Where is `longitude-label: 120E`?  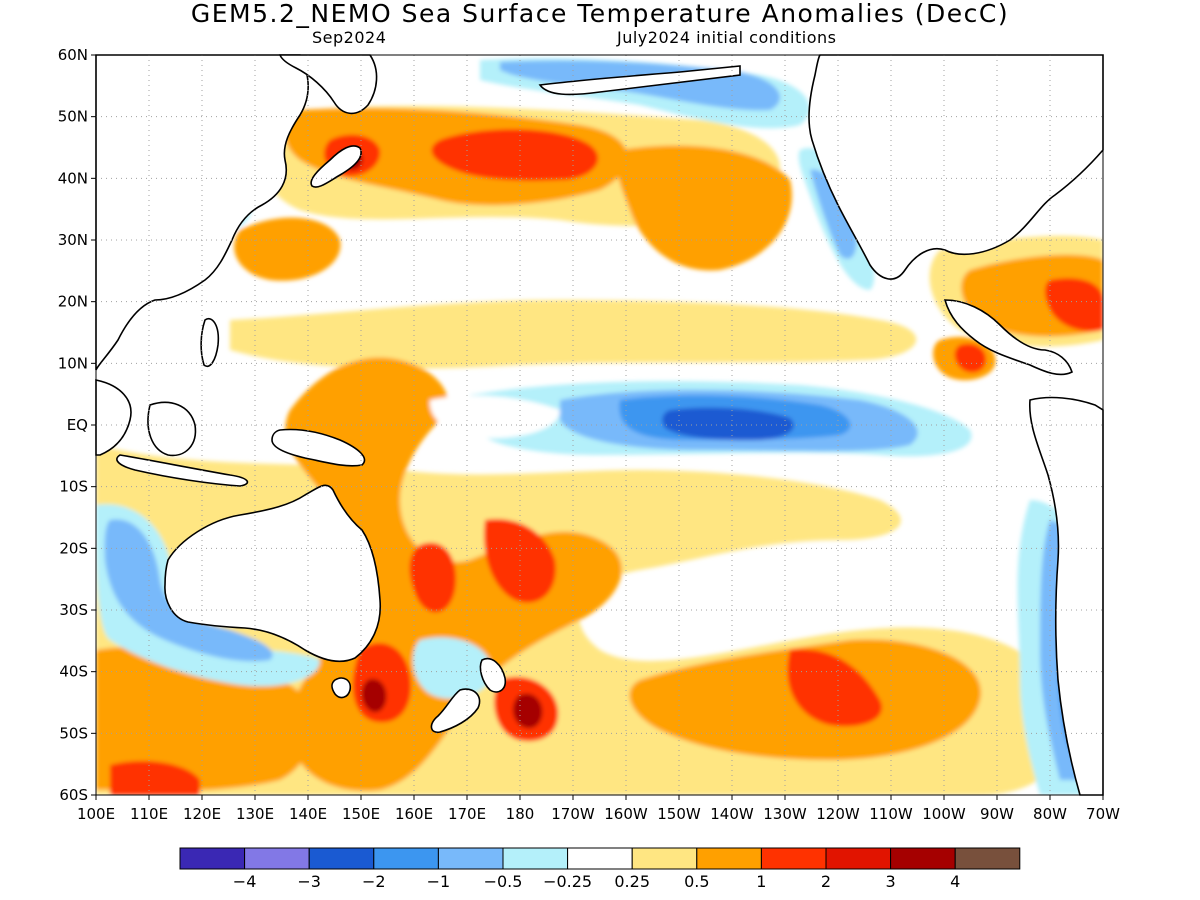 longitude-label: 120E is located at coordinates (202, 814).